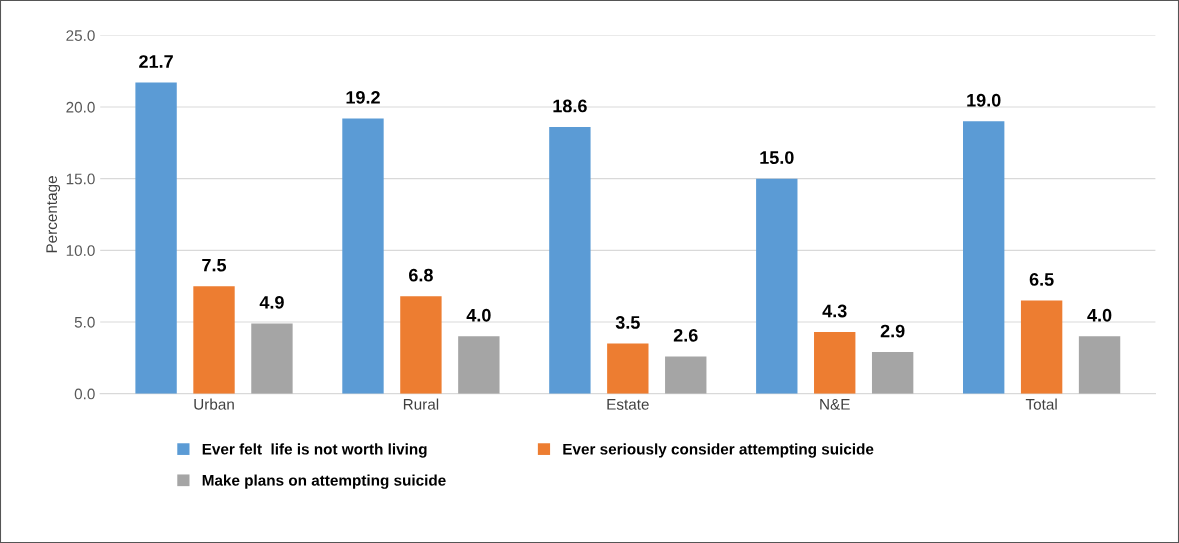 The width and height of the screenshot is (1179, 543). I want to click on x-tick-label: Urban, so click(214, 404).